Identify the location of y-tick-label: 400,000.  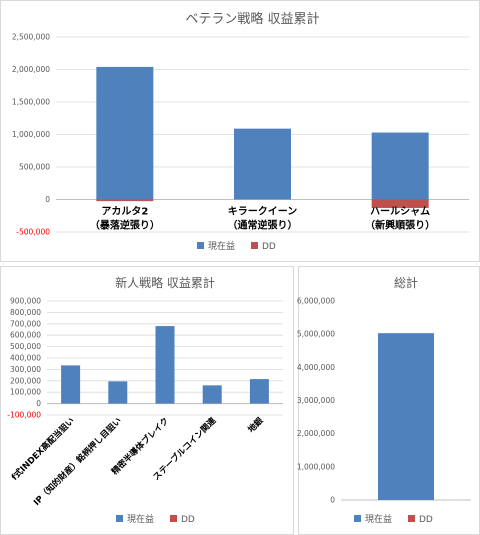
(25, 358).